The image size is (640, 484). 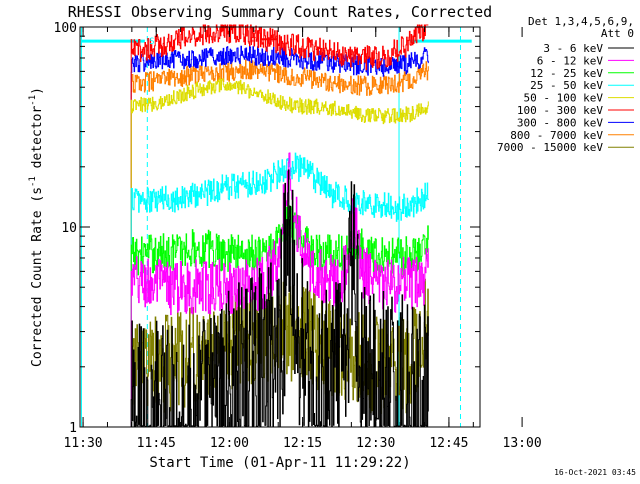 What do you see at coordinates (595, 472) in the screenshot?
I see `generation-timestamp: 16-Oct-2021 03:45` at bounding box center [595, 472].